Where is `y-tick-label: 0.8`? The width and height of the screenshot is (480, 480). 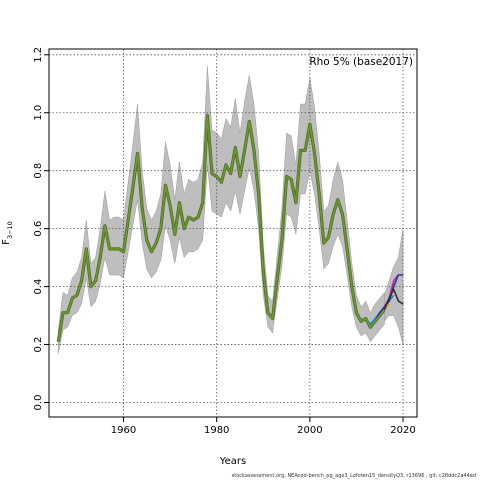 y-tick-label: 0.8 is located at coordinates (38, 171).